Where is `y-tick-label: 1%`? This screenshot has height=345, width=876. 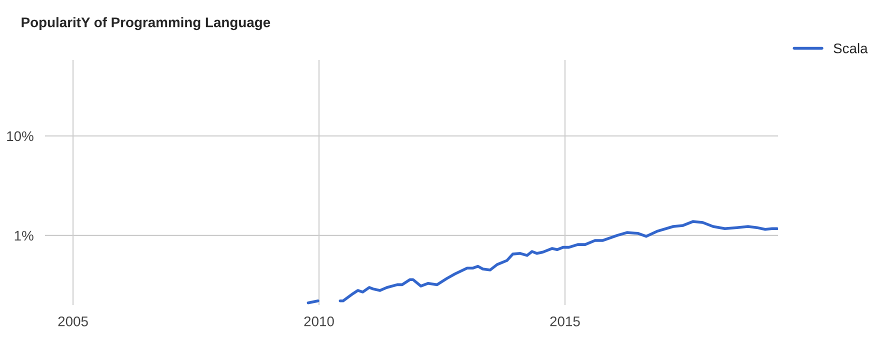 y-tick-label: 1% is located at coordinates (24, 235).